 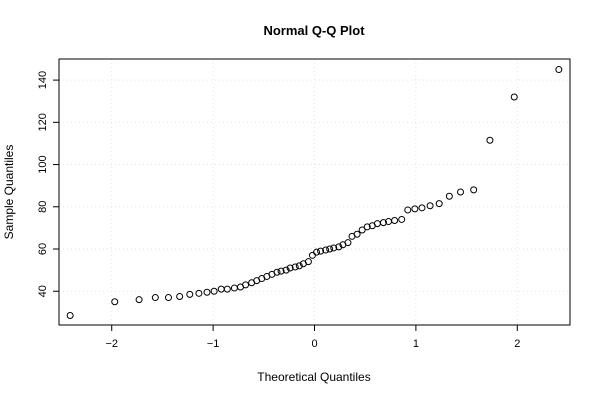 What do you see at coordinates (43, 249) in the screenshot?
I see `y-tick-label-1: 60` at bounding box center [43, 249].